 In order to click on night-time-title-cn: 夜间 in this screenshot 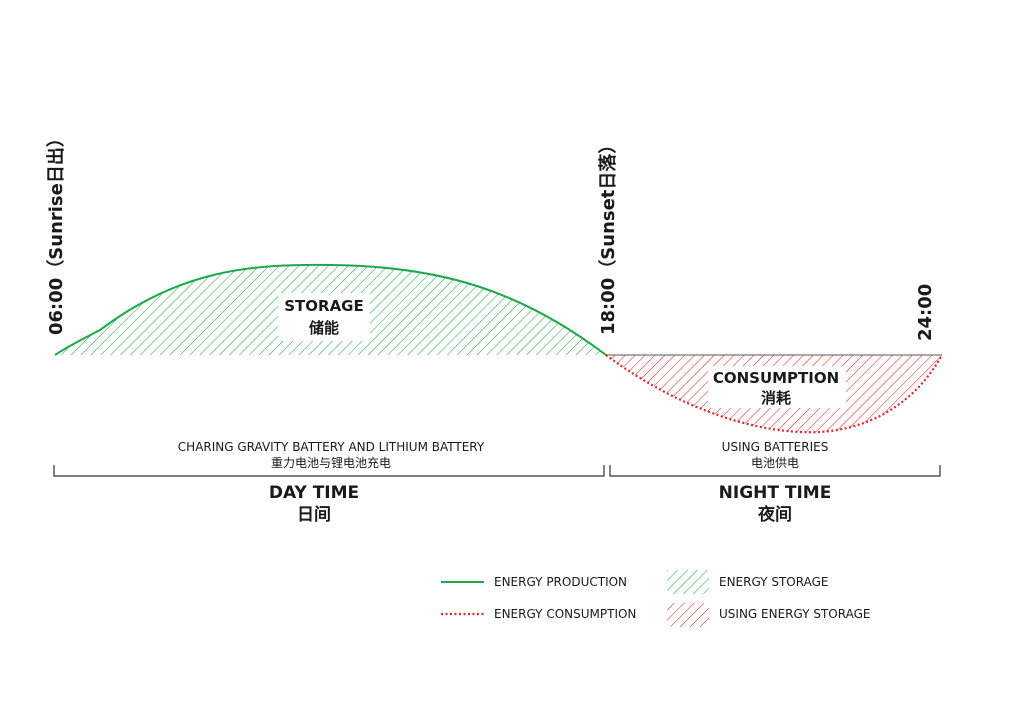, I will do `click(774, 514)`.